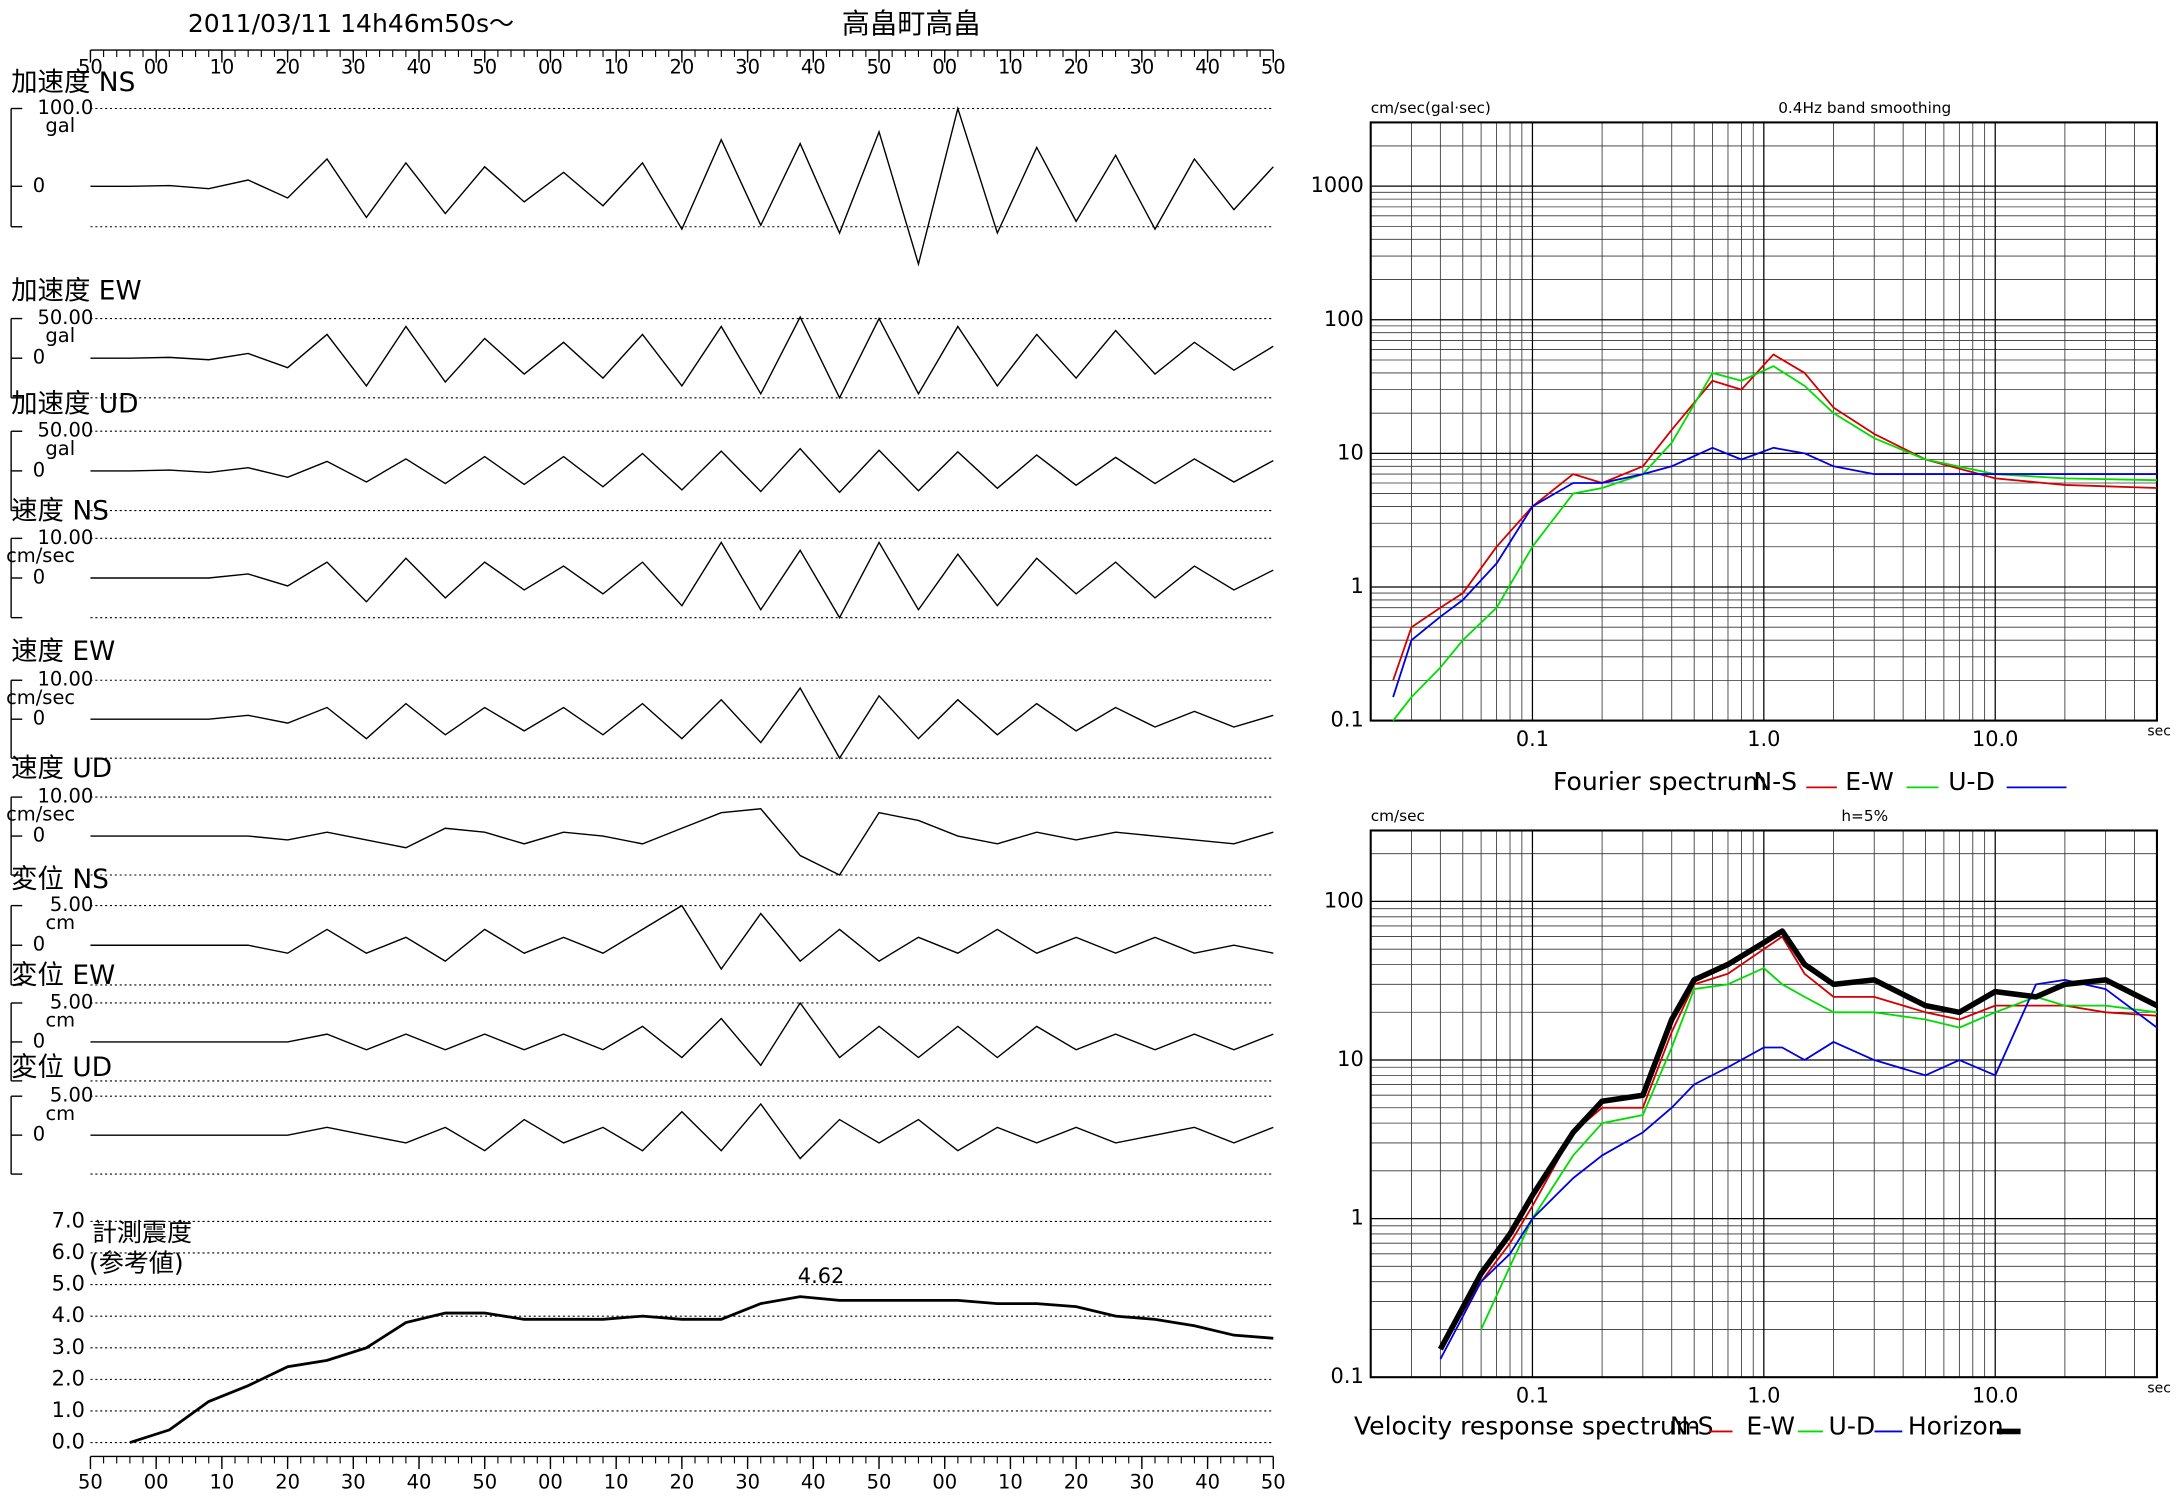 This screenshot has height=1501, width=2182. Describe the element at coordinates (1347, 1376) in the screenshot. I see `y-tick-label: 0.1` at that location.